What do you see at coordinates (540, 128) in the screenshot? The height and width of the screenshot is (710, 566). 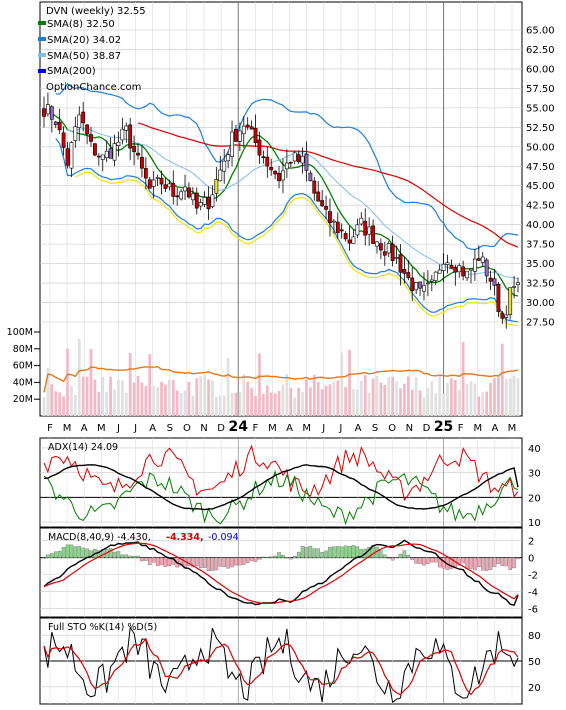 I see `price-tick-label: 52.50` at bounding box center [540, 128].